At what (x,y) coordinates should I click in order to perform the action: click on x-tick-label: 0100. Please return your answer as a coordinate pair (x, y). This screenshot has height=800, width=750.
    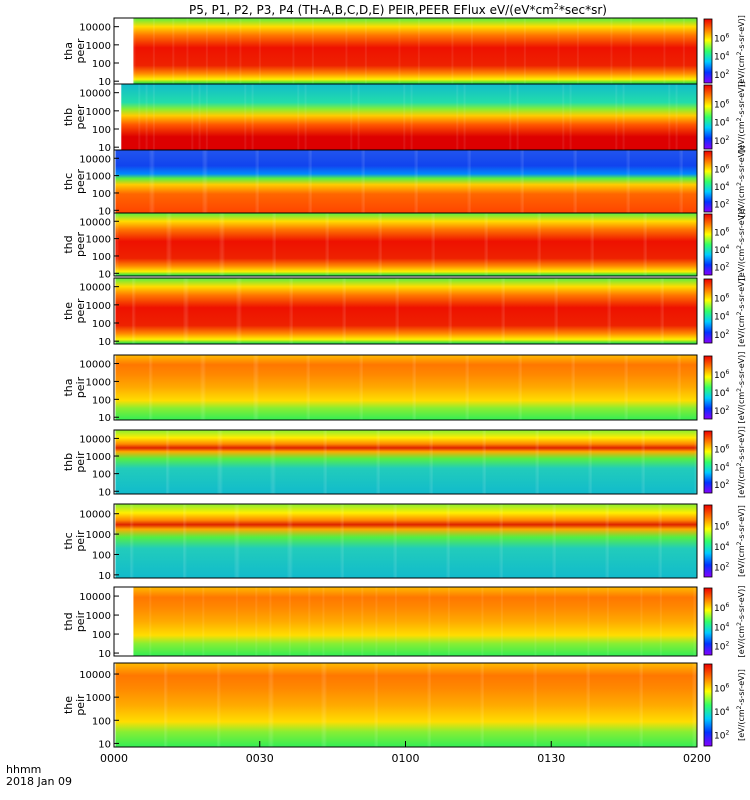
    Looking at the image, I should click on (406, 758).